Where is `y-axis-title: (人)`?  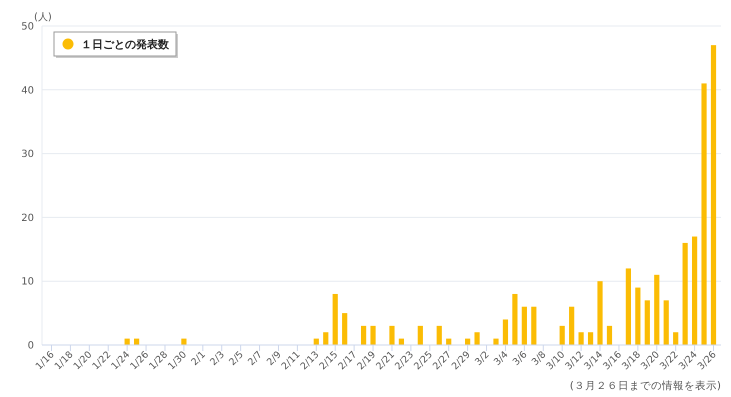 y-axis-title: (人) is located at coordinates (43, 17).